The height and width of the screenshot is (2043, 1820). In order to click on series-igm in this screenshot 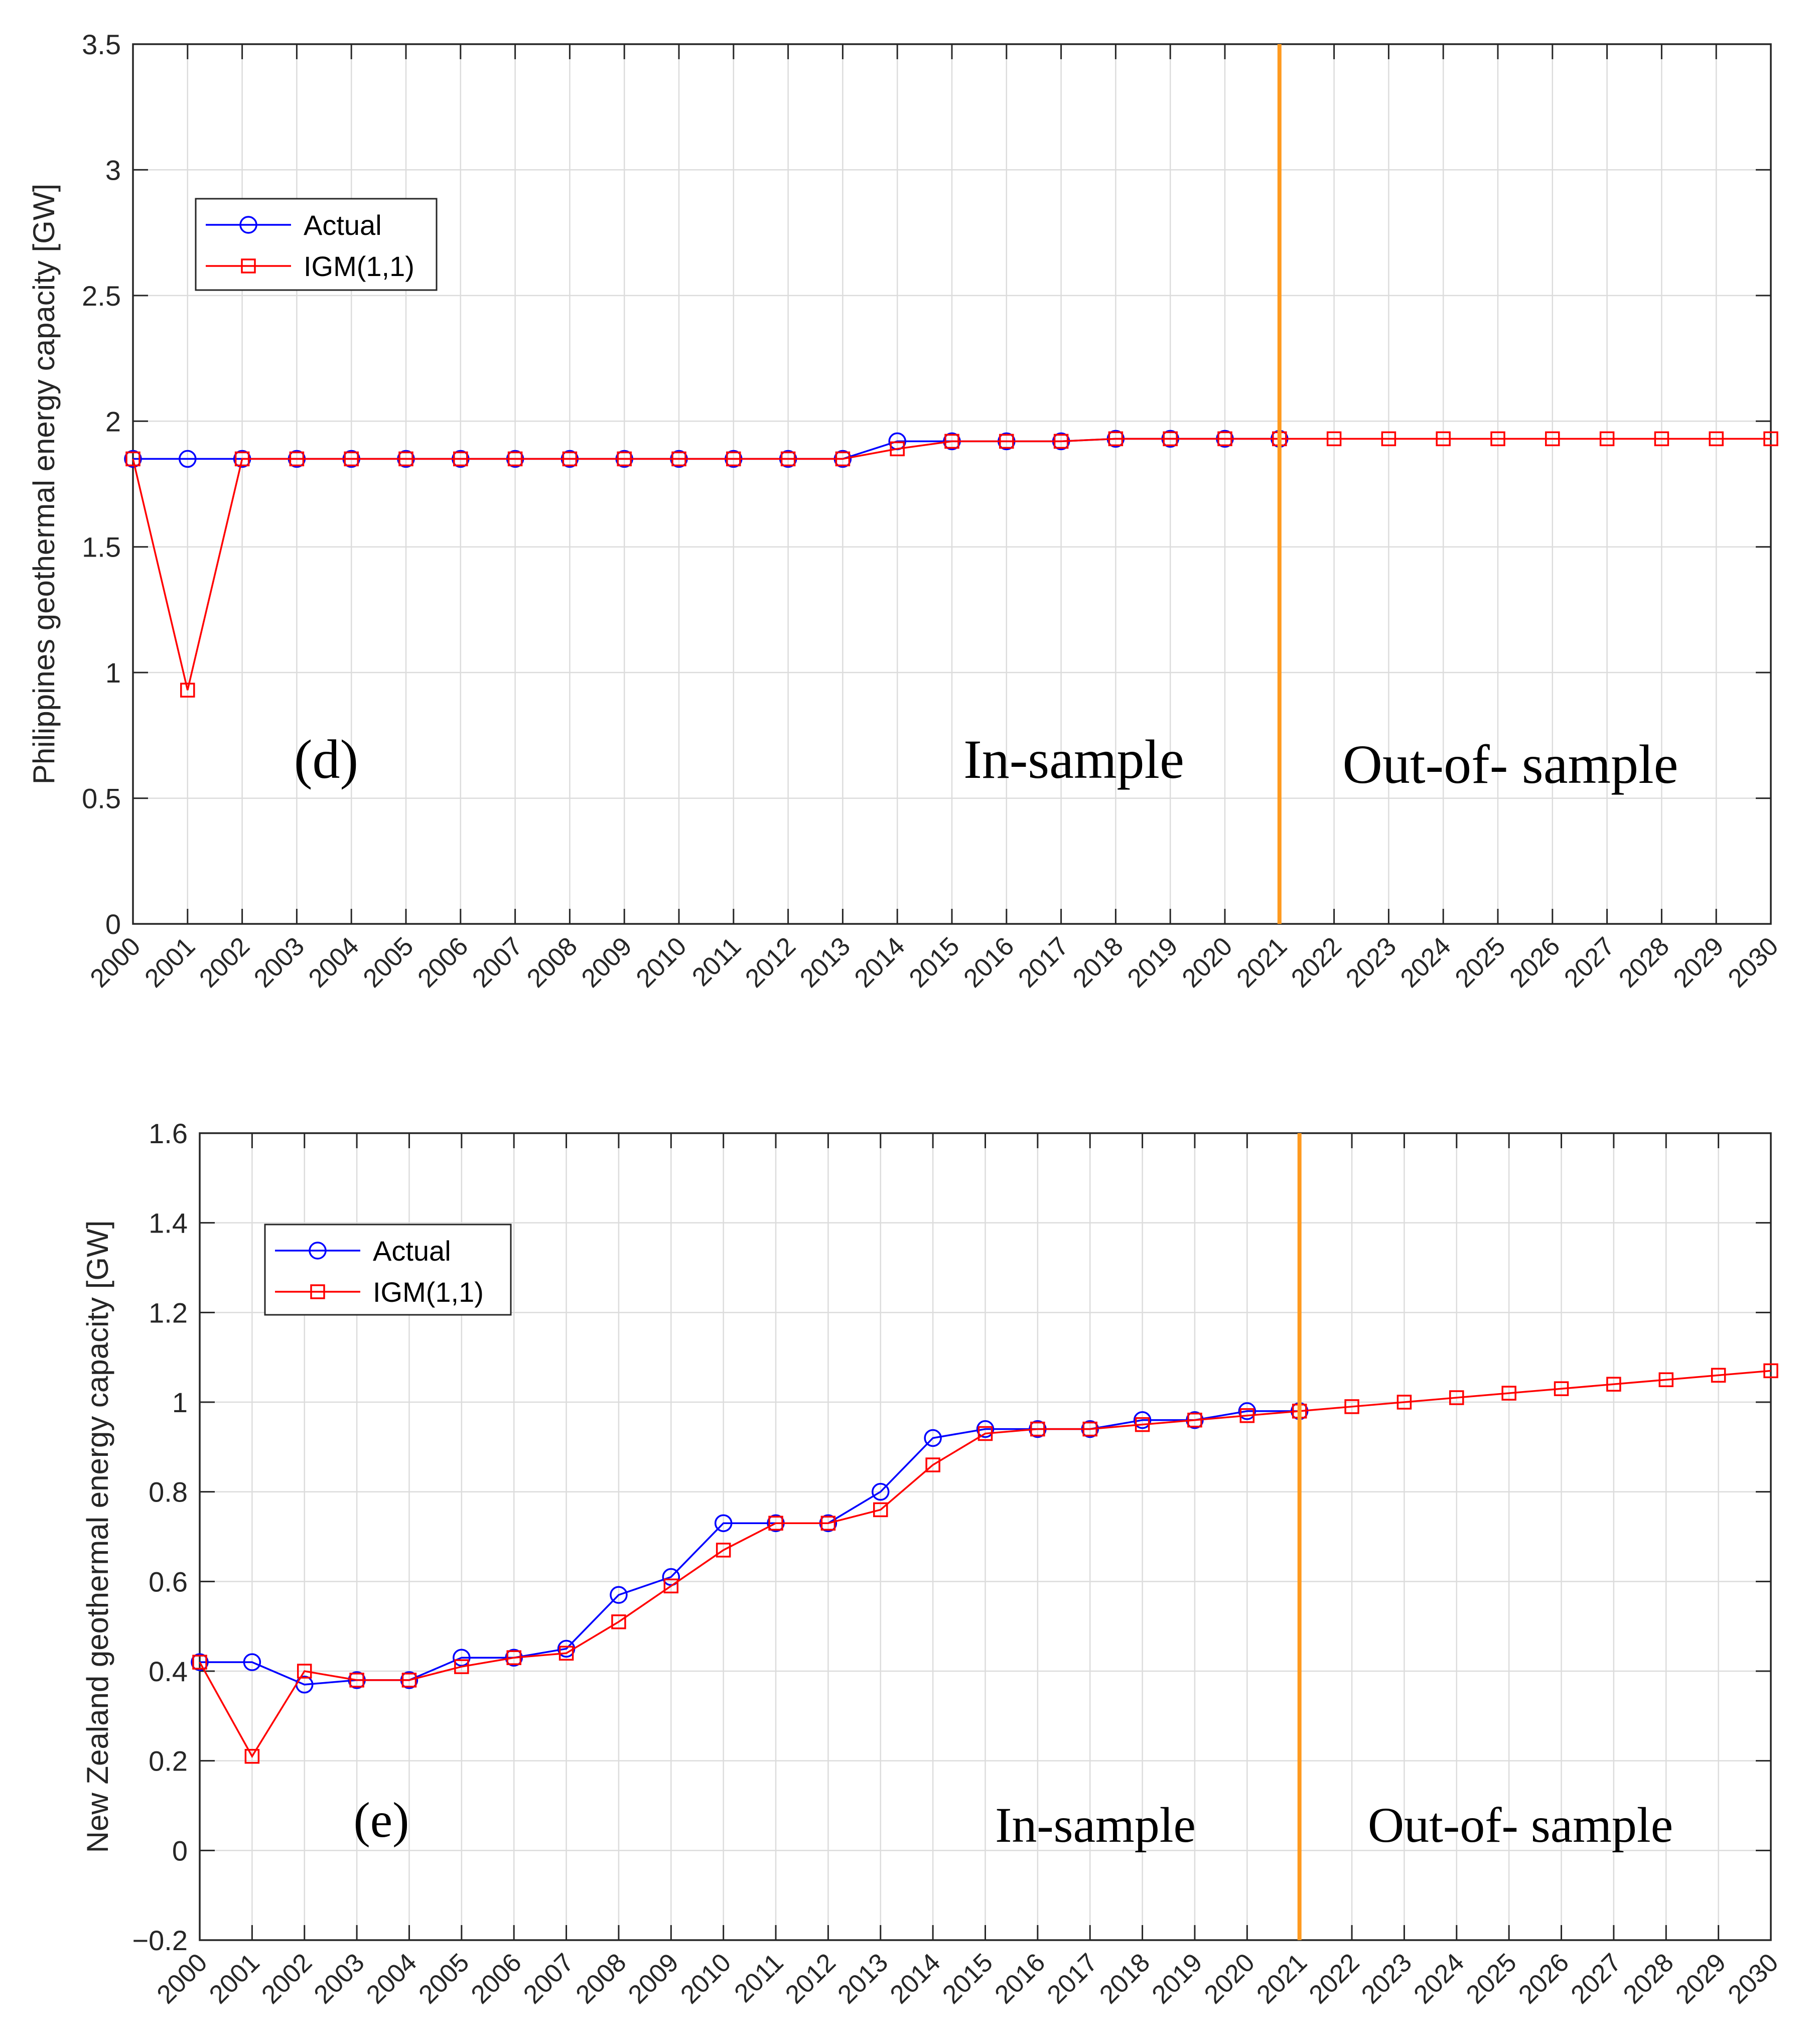, I will do `click(951, 564)`.